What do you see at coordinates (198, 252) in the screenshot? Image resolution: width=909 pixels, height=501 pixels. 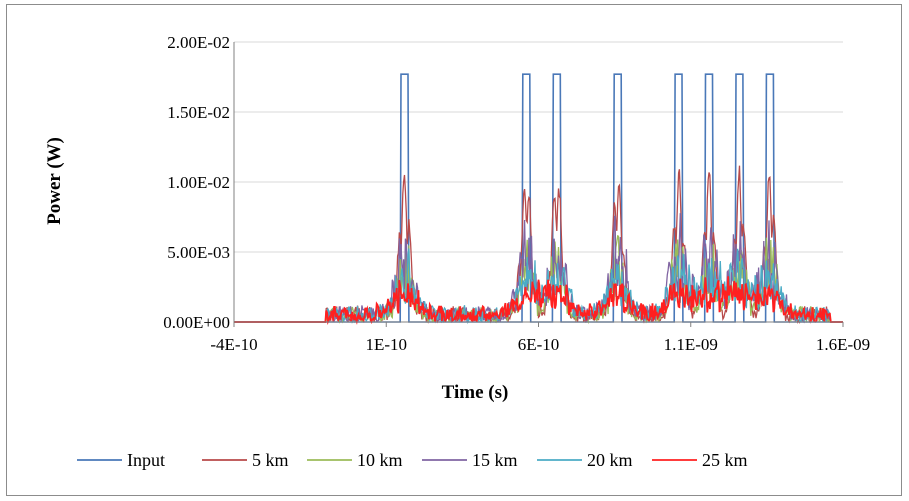 I see `y-tick-label: 5.00E-03` at bounding box center [198, 252].